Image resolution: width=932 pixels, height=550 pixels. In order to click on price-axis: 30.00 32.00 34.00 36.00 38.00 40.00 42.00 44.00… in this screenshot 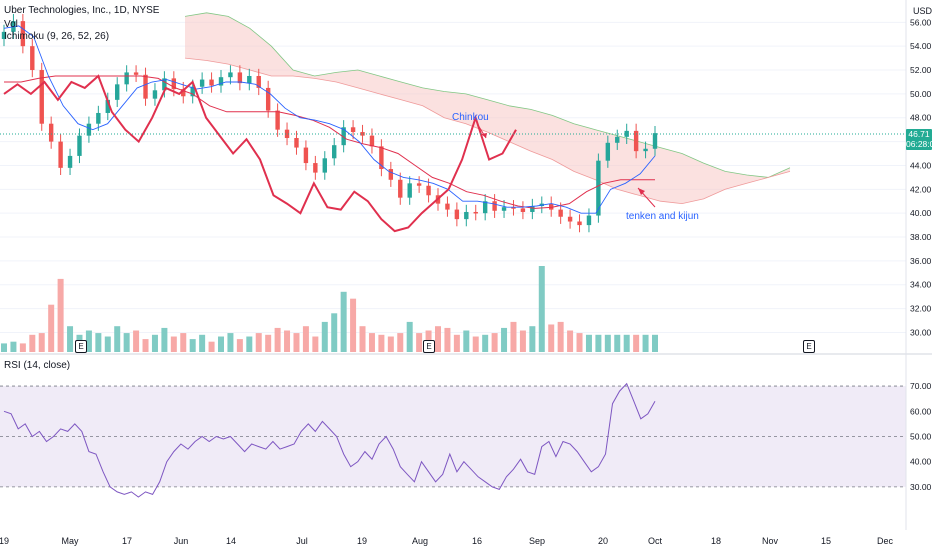, I will do `click(921, 177)`.